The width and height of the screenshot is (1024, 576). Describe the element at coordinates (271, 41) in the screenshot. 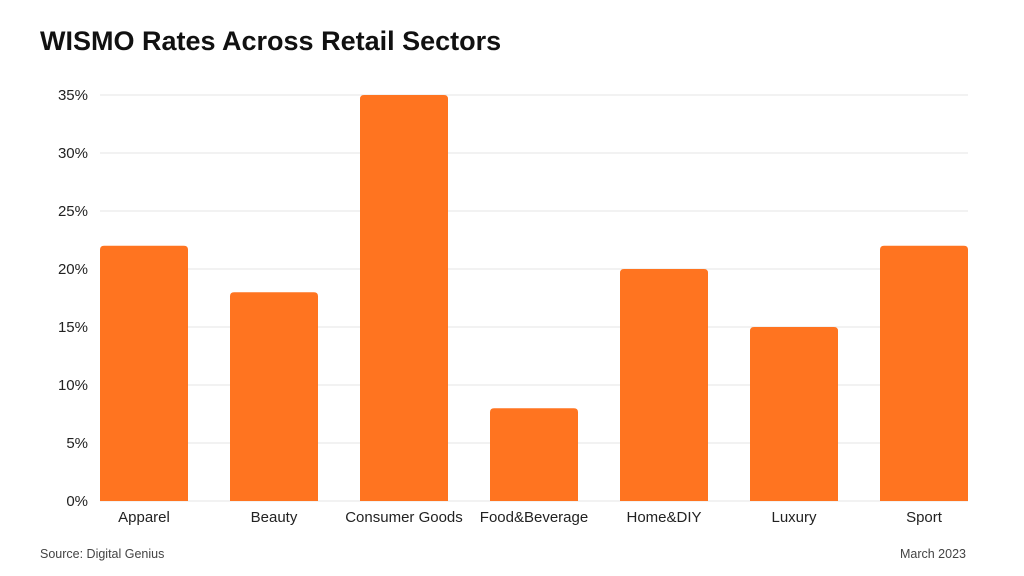

I see `chart-title: WISMO Rates Across Retail Sectors` at that location.